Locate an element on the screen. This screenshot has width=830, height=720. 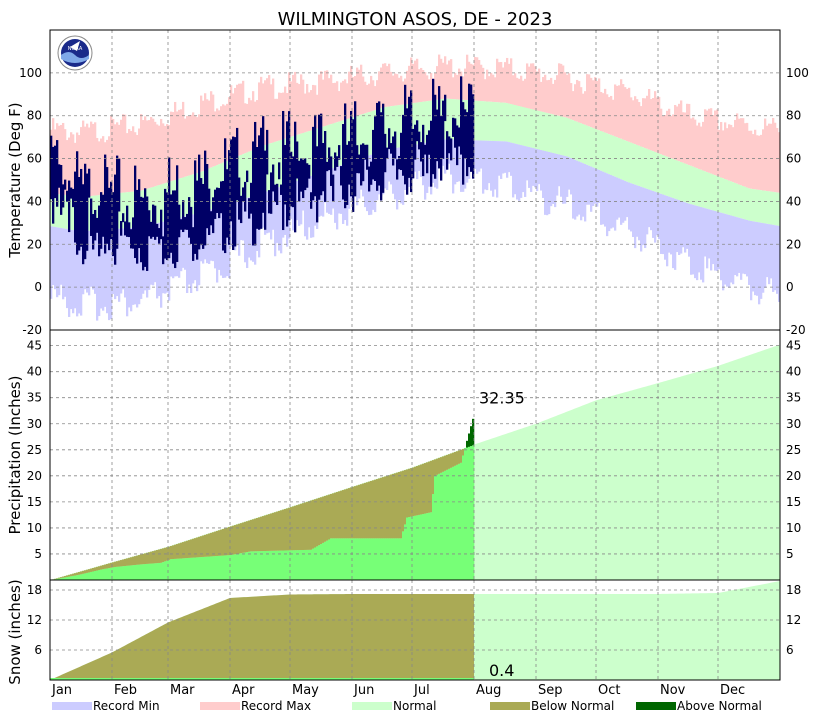
precipitation-tick-label-right: 15 is located at coordinates (793, 502).